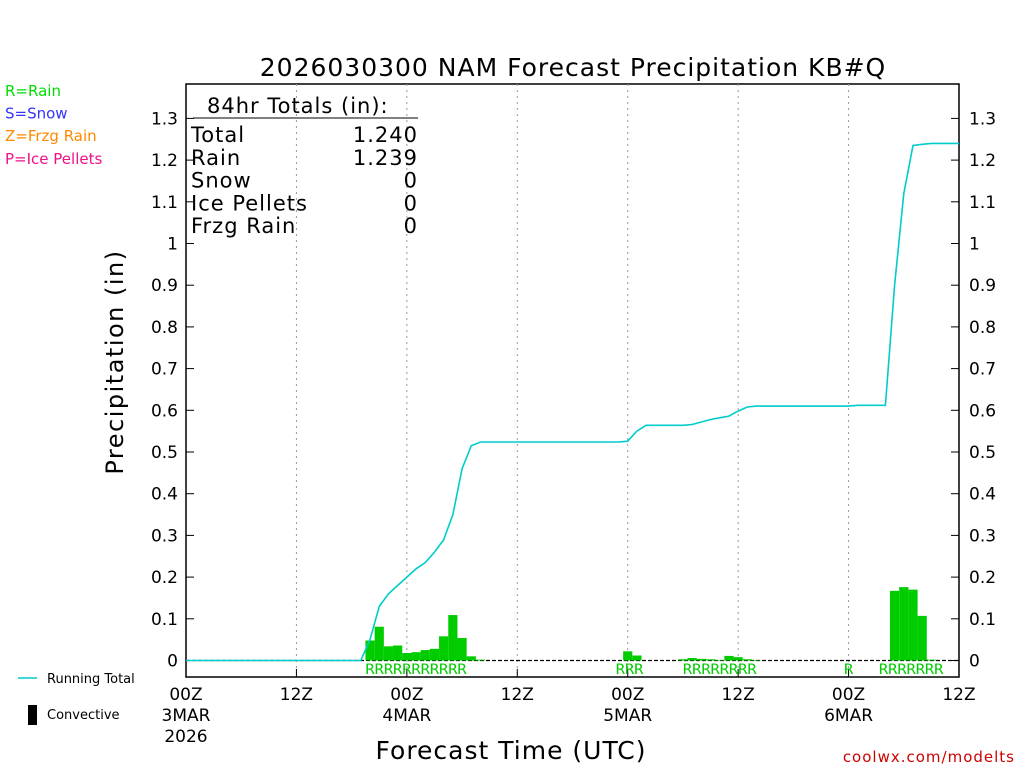 Image resolution: width=1024 pixels, height=768 pixels. What do you see at coordinates (32, 715) in the screenshot?
I see `legend-bar-swatch` at bounding box center [32, 715].